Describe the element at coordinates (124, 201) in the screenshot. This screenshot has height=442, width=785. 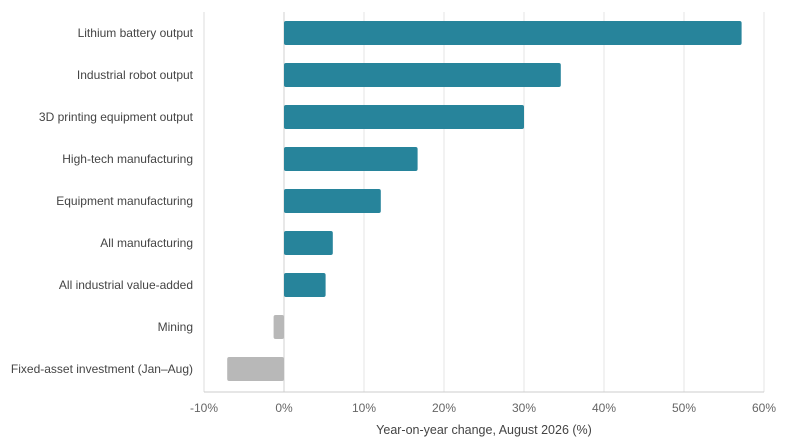
I see `category-label: Equipment manufacturing` at that location.